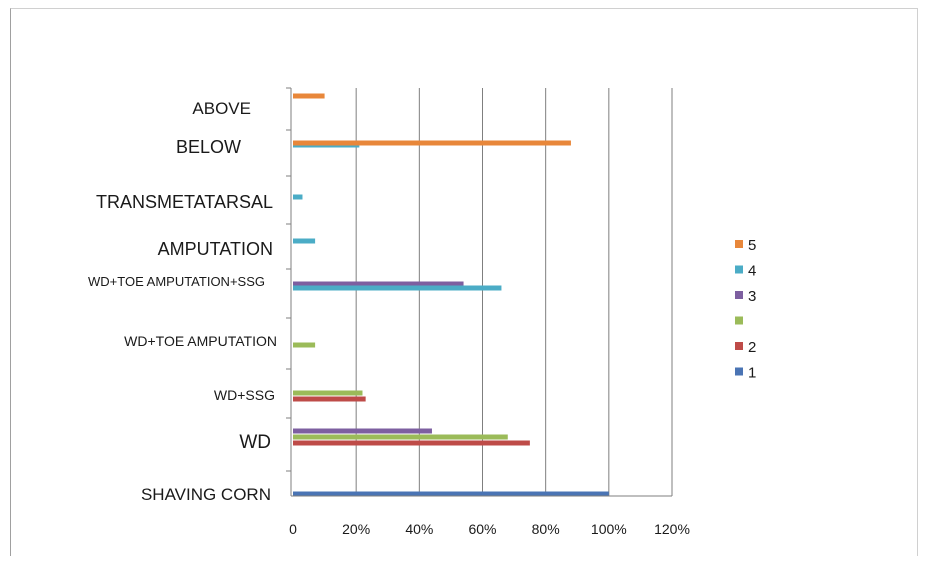 This screenshot has height=561, width=931. What do you see at coordinates (752, 271) in the screenshot?
I see `legend-label: 4` at bounding box center [752, 271].